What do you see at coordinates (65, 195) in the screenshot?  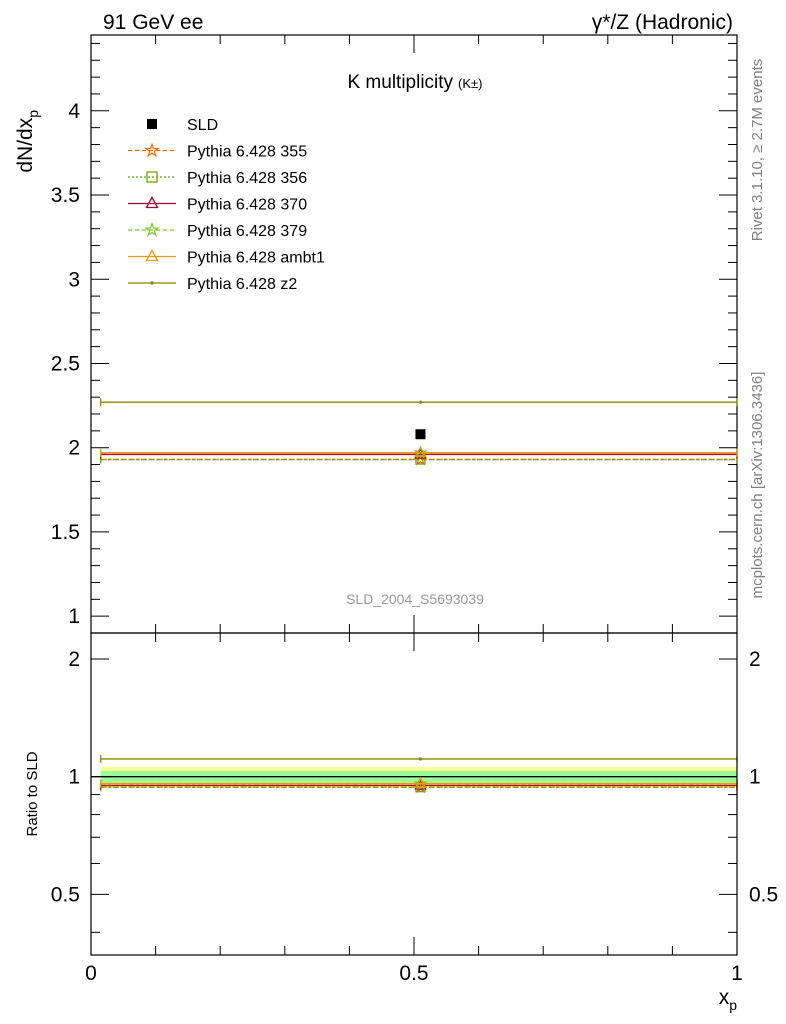 I see `main-y-tick-label: 3.5` at bounding box center [65, 195].